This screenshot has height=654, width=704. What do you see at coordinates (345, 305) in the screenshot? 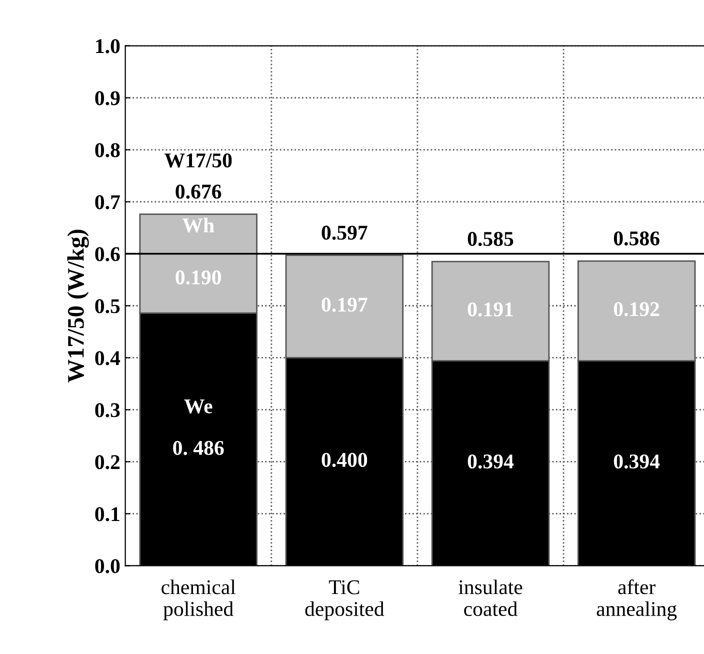
I see `data-label: 0.197` at bounding box center [345, 305].